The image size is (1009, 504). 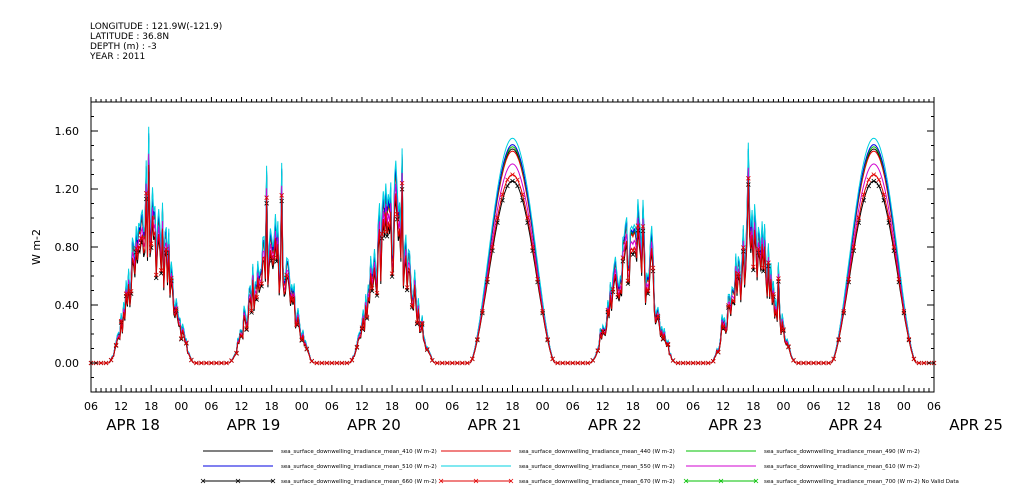 What do you see at coordinates (976, 425) in the screenshot?
I see `x-day-label: APR 25` at bounding box center [976, 425].